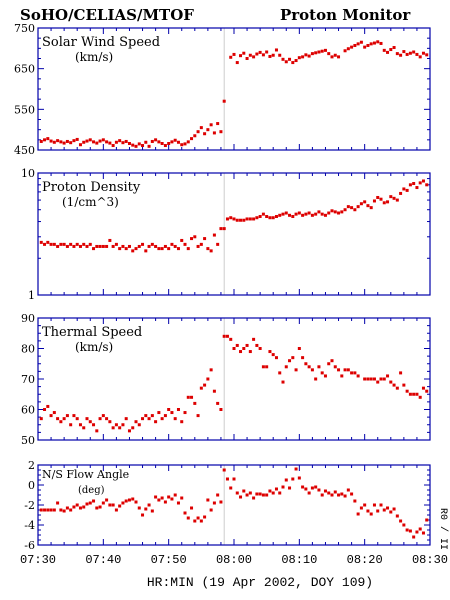  I want to click on panel-unit: (km/s), so click(94, 57).